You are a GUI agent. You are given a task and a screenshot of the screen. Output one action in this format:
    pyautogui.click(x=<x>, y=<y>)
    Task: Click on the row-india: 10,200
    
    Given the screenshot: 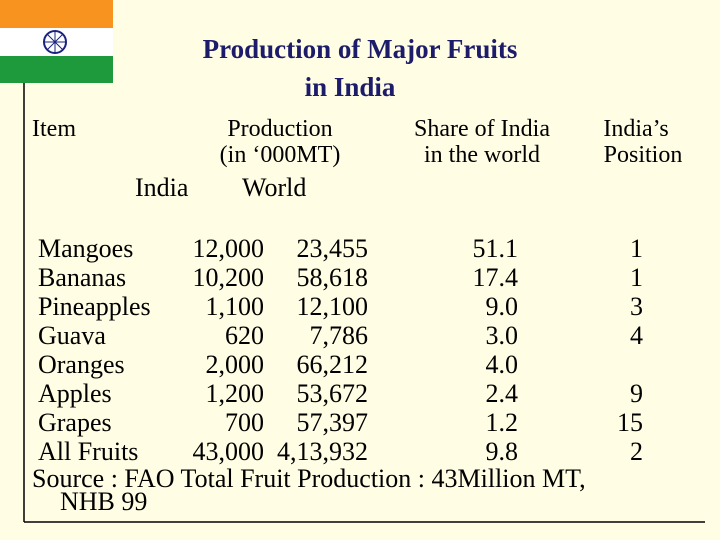 What is the action you would take?
    pyautogui.click(x=228, y=277)
    